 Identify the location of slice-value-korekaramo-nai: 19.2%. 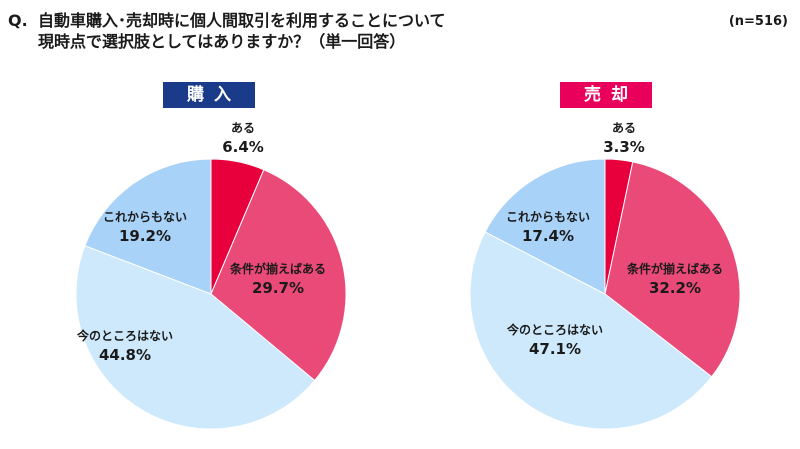
(145, 236).